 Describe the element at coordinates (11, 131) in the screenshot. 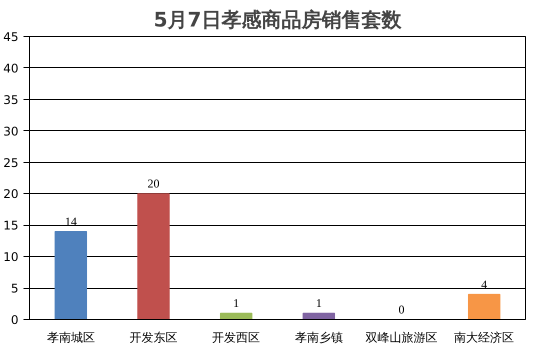

I see `y-tick-label: 30` at that location.